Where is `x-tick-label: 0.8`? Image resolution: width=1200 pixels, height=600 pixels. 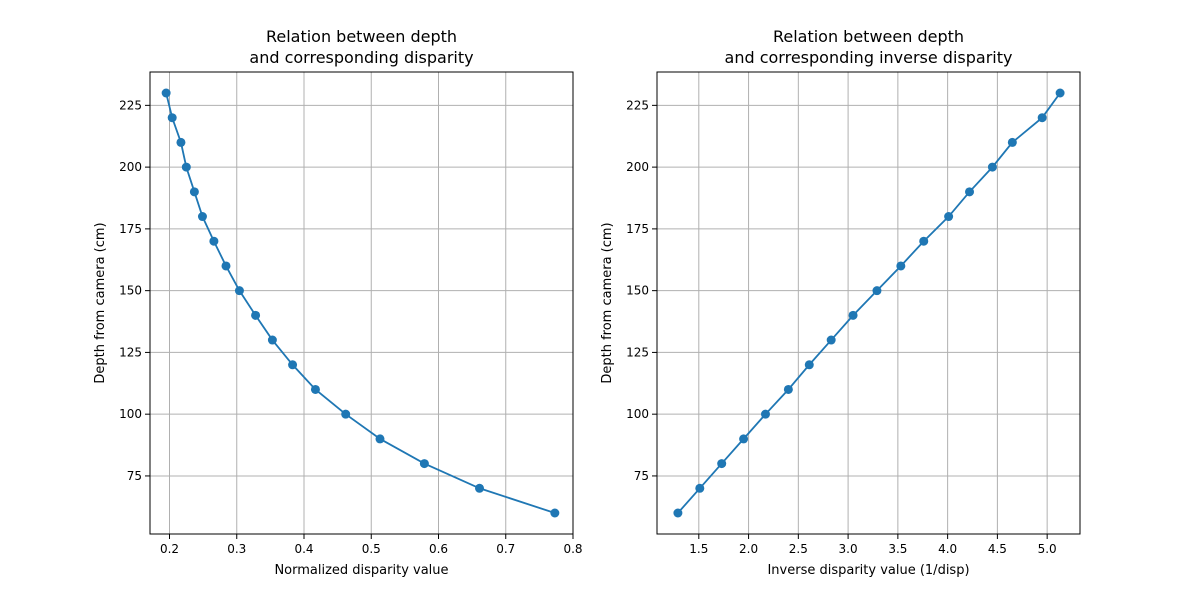
x-tick-label: 0.8 is located at coordinates (572, 549).